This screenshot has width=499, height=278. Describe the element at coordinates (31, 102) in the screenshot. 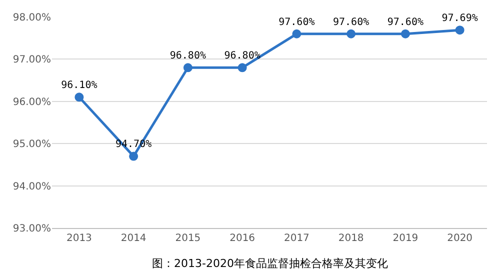

I see `y-tick-label: 96.00%` at that location.